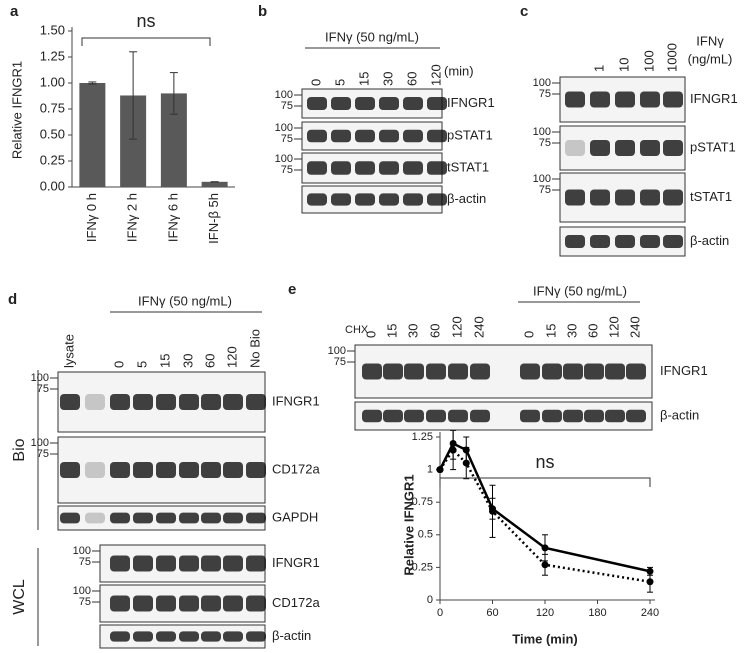 The image size is (744, 653). I want to click on row-label: CD172a, so click(296, 602).